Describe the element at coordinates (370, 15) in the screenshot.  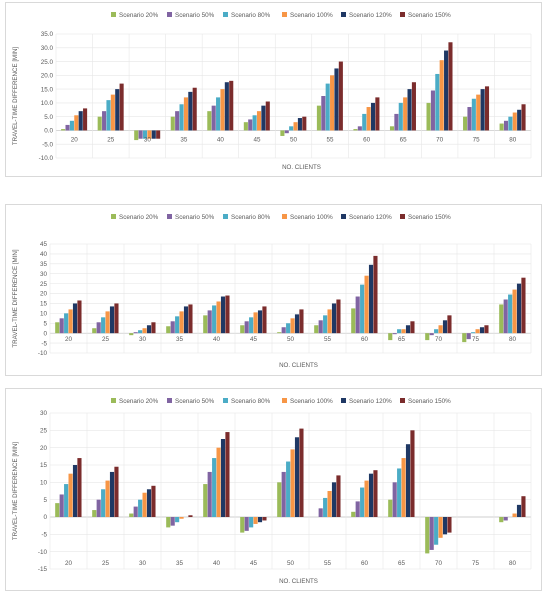
I see `legend-label: Scenario 120%` at that location.